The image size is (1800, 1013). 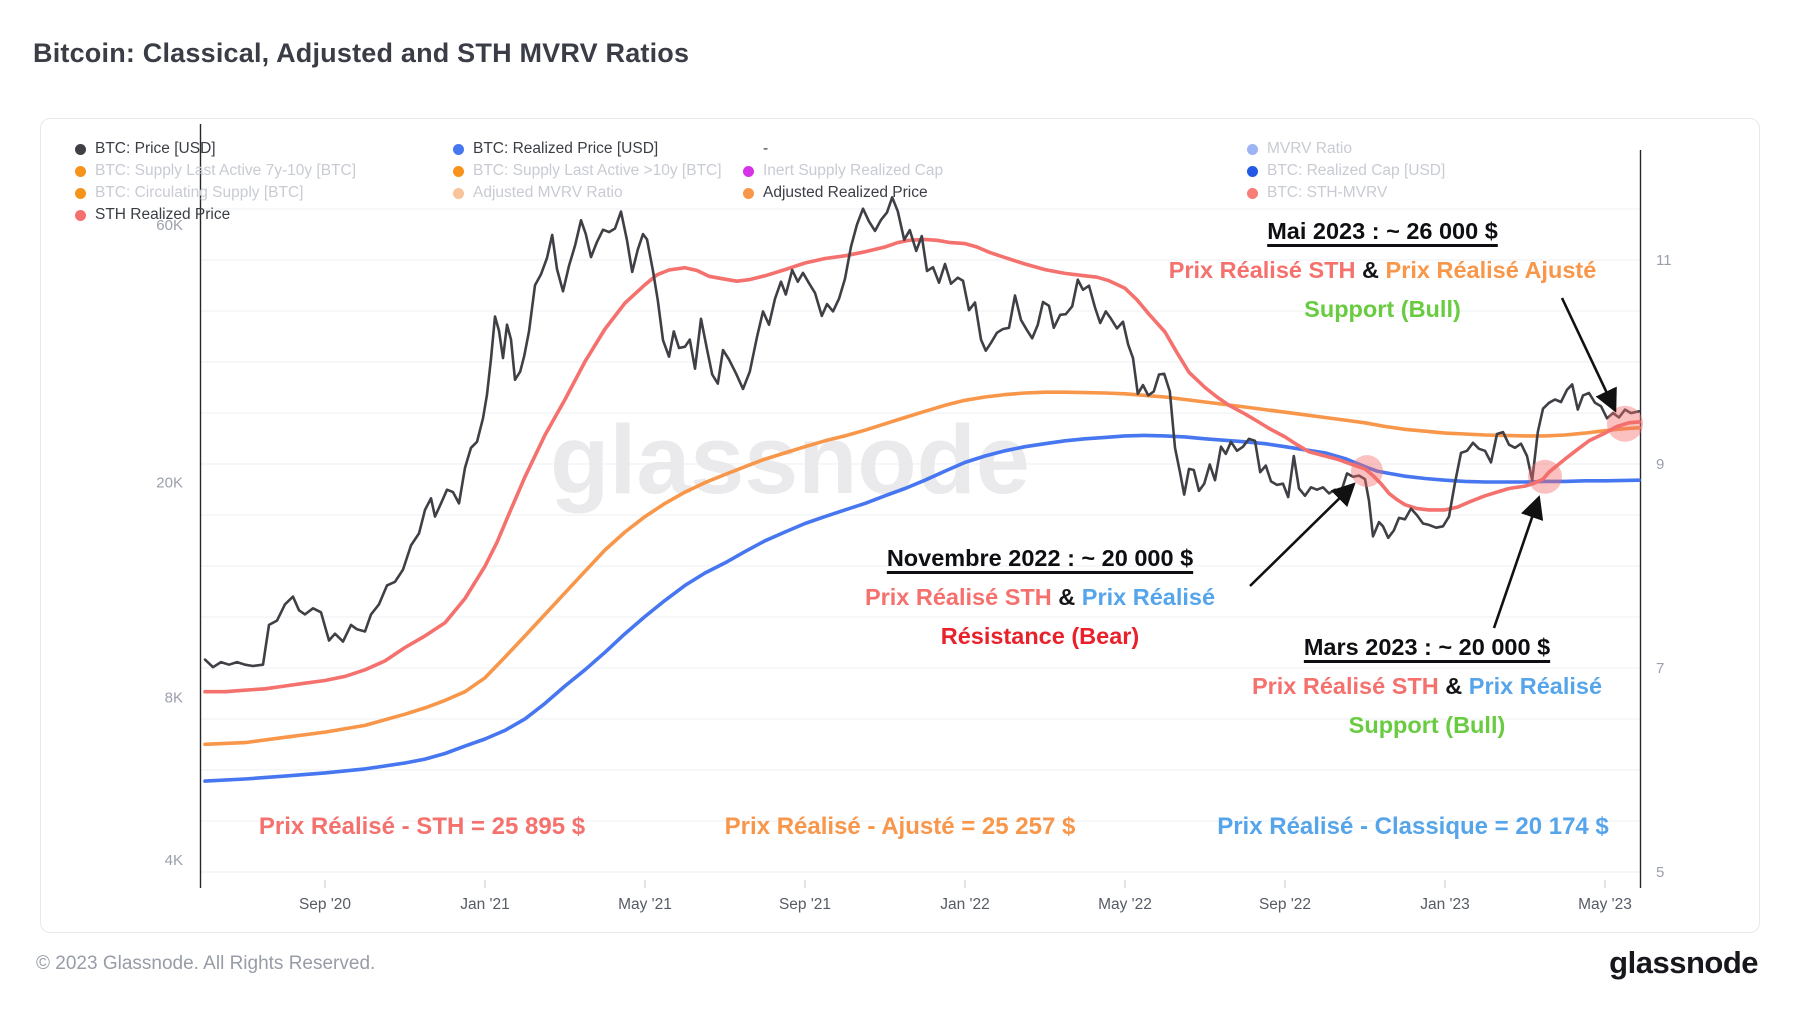 What do you see at coordinates (766, 148) in the screenshot?
I see `legend-item-label: -` at bounding box center [766, 148].